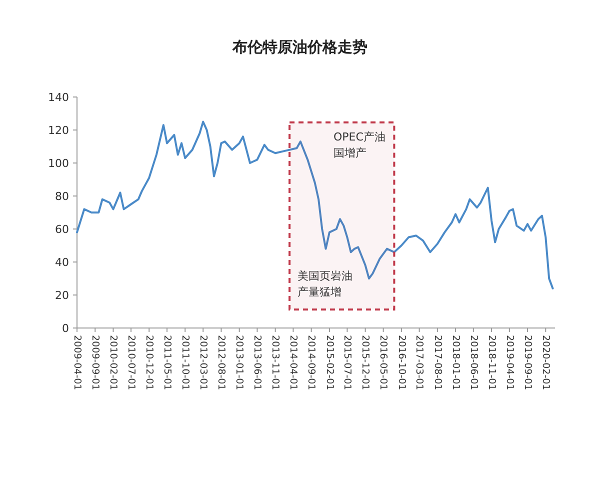  I want to click on x-tick-label: 2015-12-01, so click(365, 362).